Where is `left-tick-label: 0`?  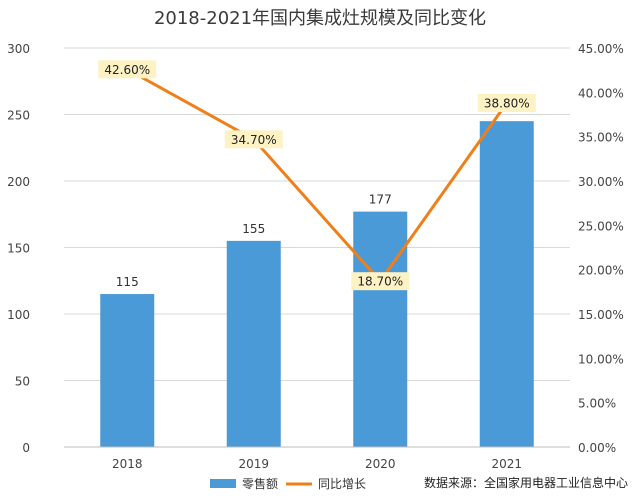 left-tick-label: 0 is located at coordinates (26, 448).